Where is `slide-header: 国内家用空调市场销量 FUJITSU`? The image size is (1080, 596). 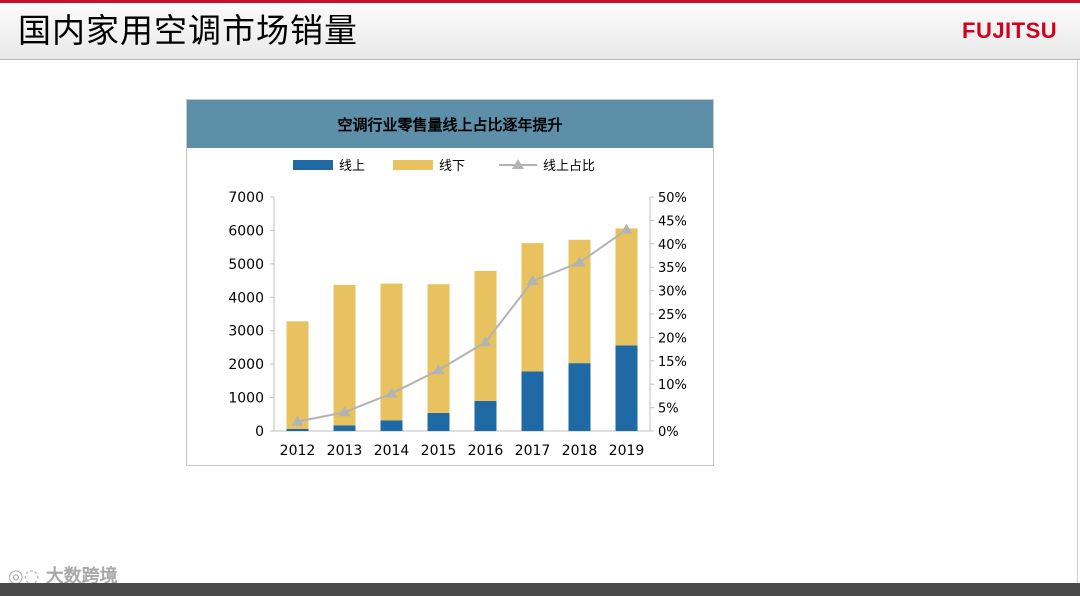
slide-header: 国内家用空调市场销量 FUJITSU is located at coordinates (540, 31).